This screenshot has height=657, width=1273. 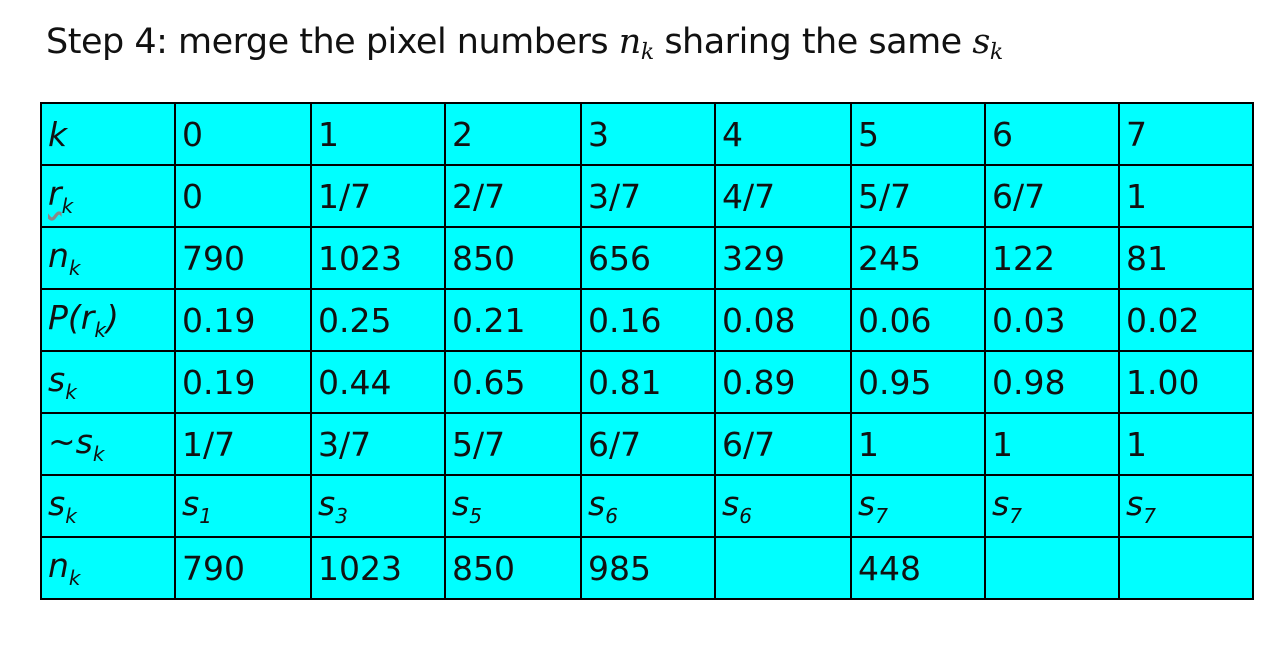 What do you see at coordinates (513, 134) in the screenshot?
I see `table-cell: 2` at bounding box center [513, 134].